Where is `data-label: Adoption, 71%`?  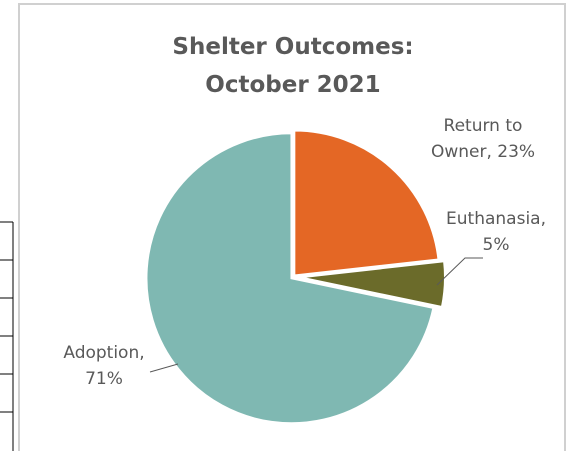
data-label: Adoption, 71% is located at coordinates (104, 366).